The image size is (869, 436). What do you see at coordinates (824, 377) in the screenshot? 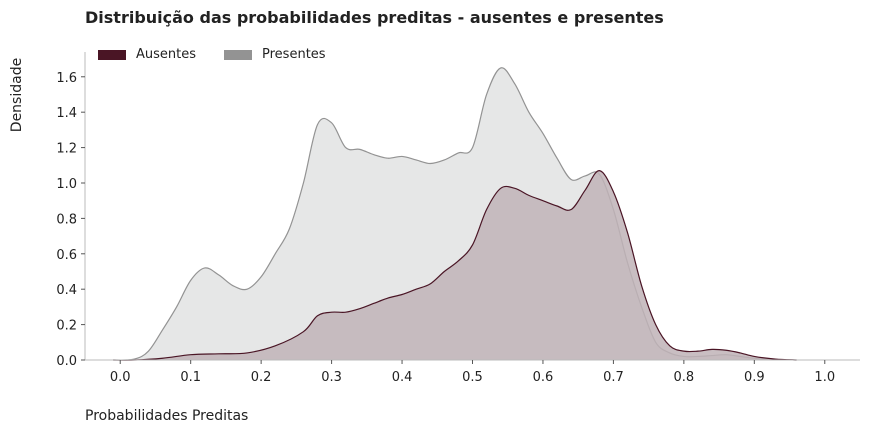
I see `x-tick-label: 1.0` at bounding box center [824, 377].